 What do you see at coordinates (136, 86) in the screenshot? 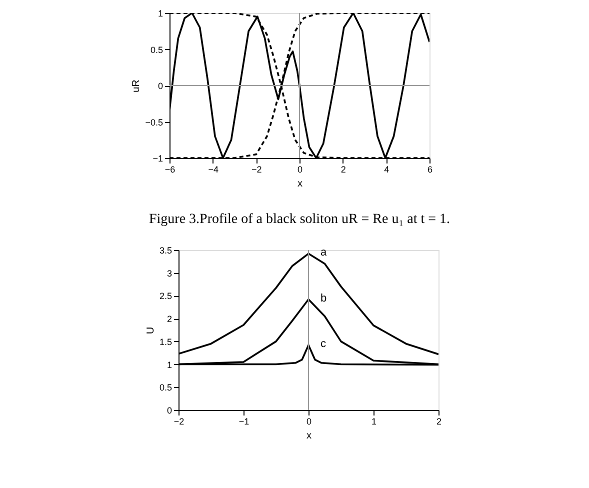
I see `y-axis-title: uR` at bounding box center [136, 86].